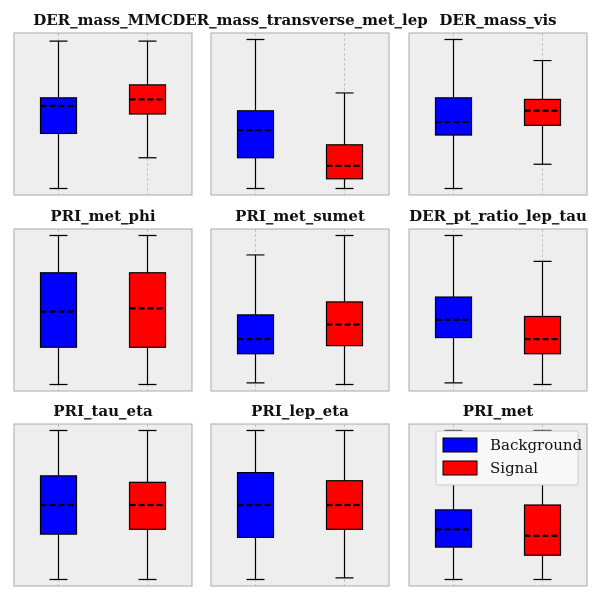  I want to click on panel: PRI_met_sumet, so click(300, 299).